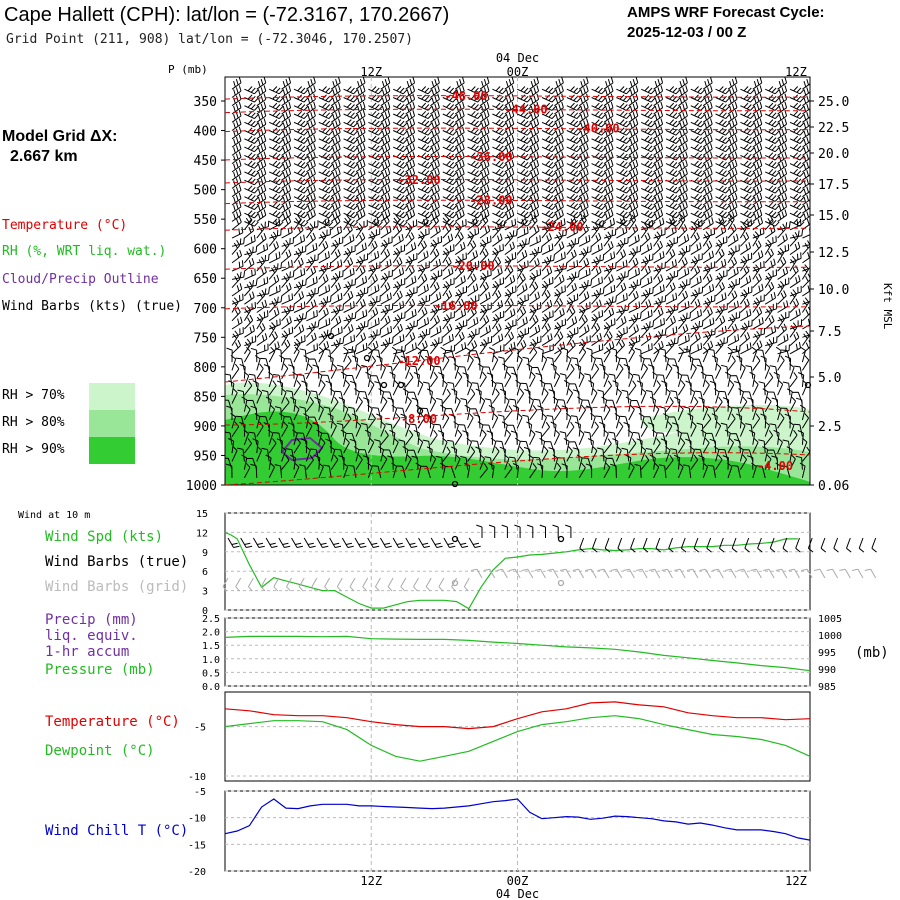 This screenshot has width=900, height=900. Describe the element at coordinates (117, 562) in the screenshot. I see `label-wind-barbs-true: Wind Barbs (true)` at that location.